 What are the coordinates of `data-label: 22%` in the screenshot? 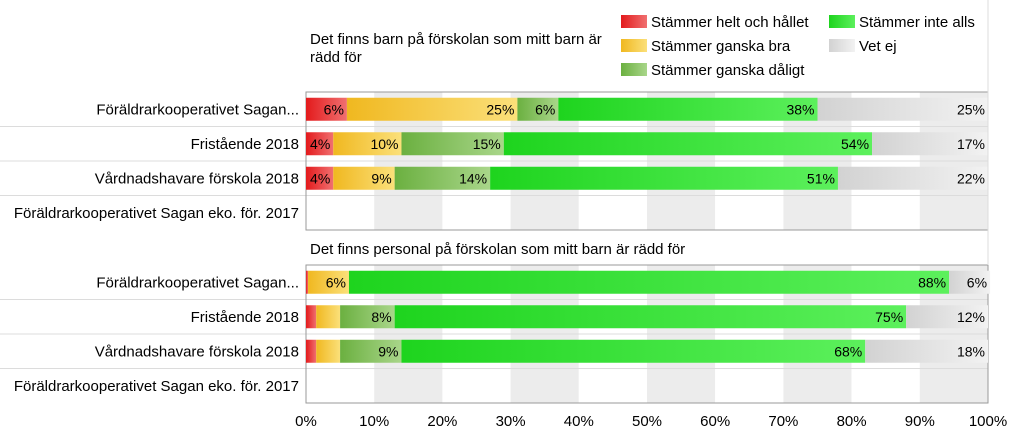 It's located at (971, 178).